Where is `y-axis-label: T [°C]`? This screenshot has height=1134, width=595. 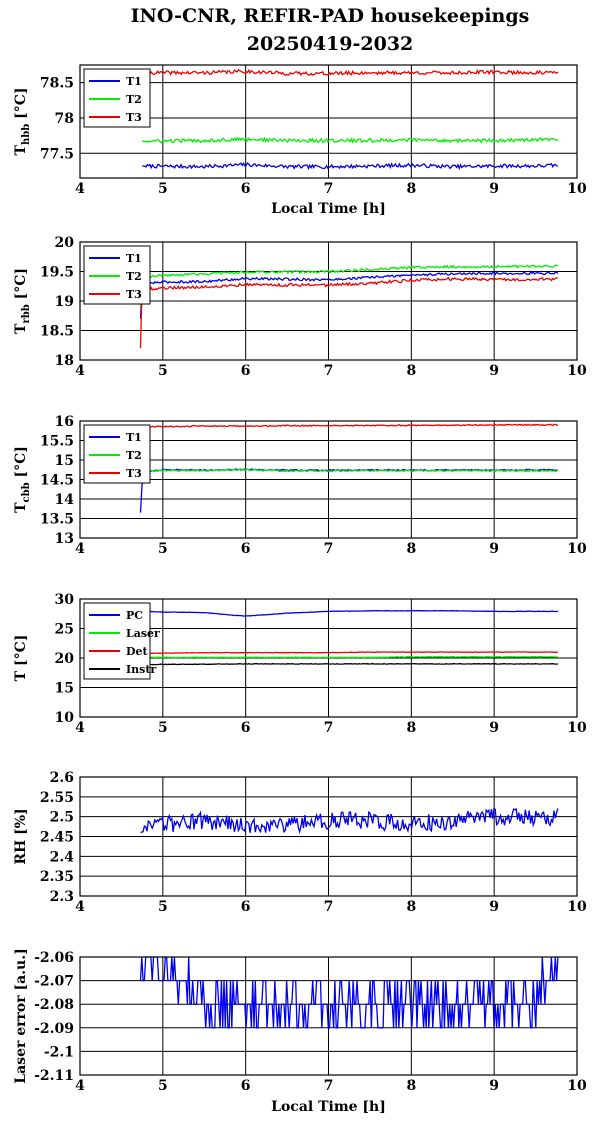
y-axis-label: T [°C] is located at coordinates (21, 658).